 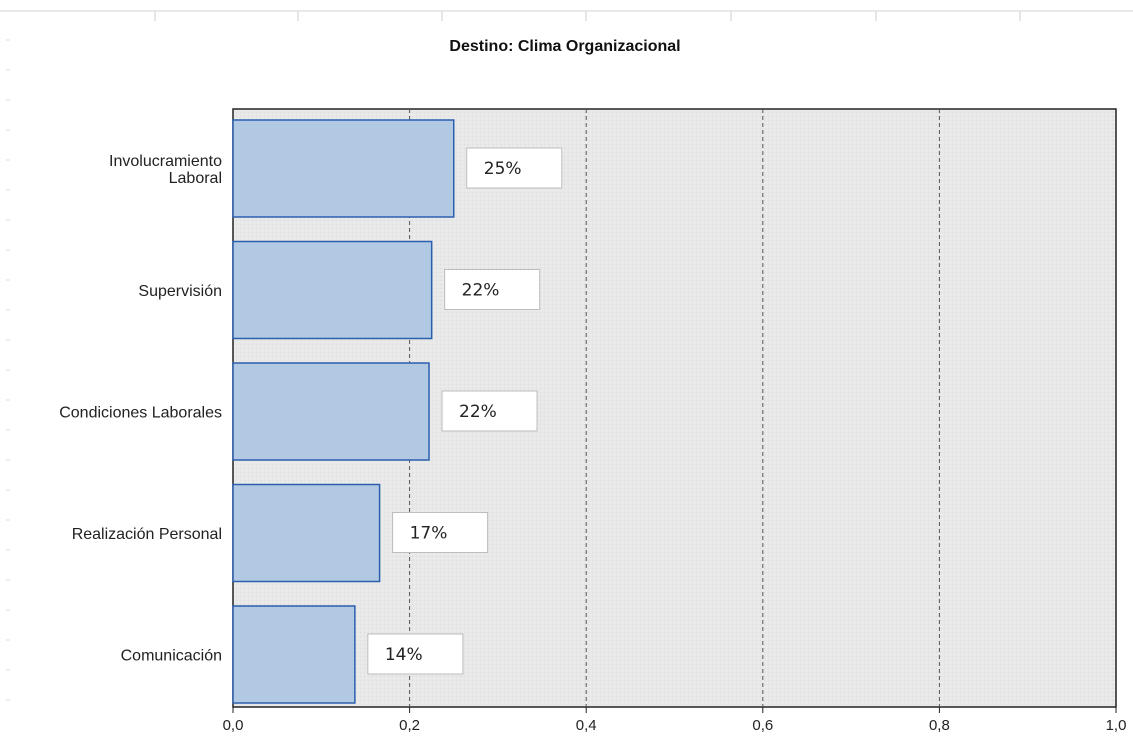 I want to click on x-tick-label: 0,2, so click(x=409, y=725).